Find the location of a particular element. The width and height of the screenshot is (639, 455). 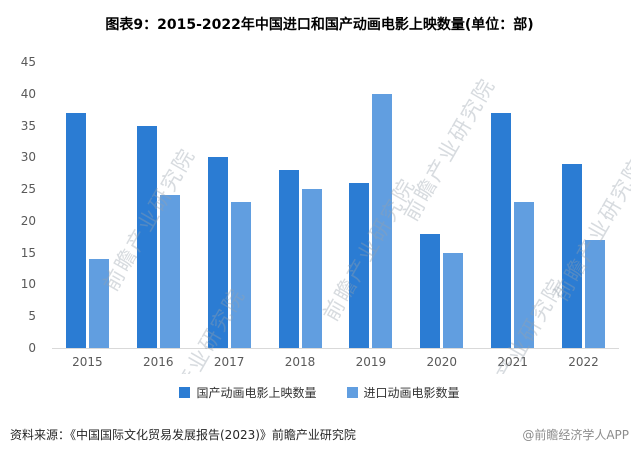

bar-series2-2020 is located at coordinates (453, 300).